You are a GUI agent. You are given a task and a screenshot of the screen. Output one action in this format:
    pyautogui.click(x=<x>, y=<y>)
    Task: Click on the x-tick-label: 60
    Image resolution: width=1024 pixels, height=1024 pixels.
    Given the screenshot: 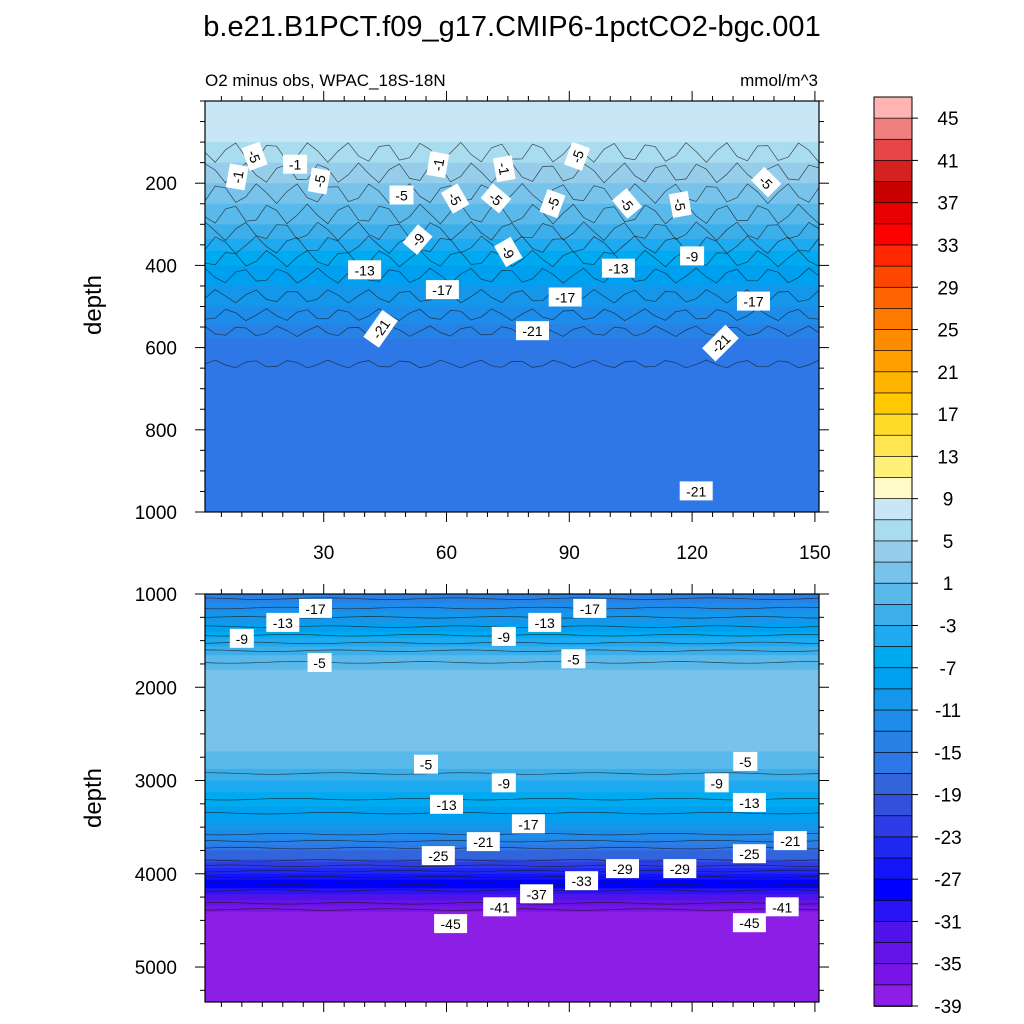 What is the action you would take?
    pyautogui.click(x=446, y=553)
    